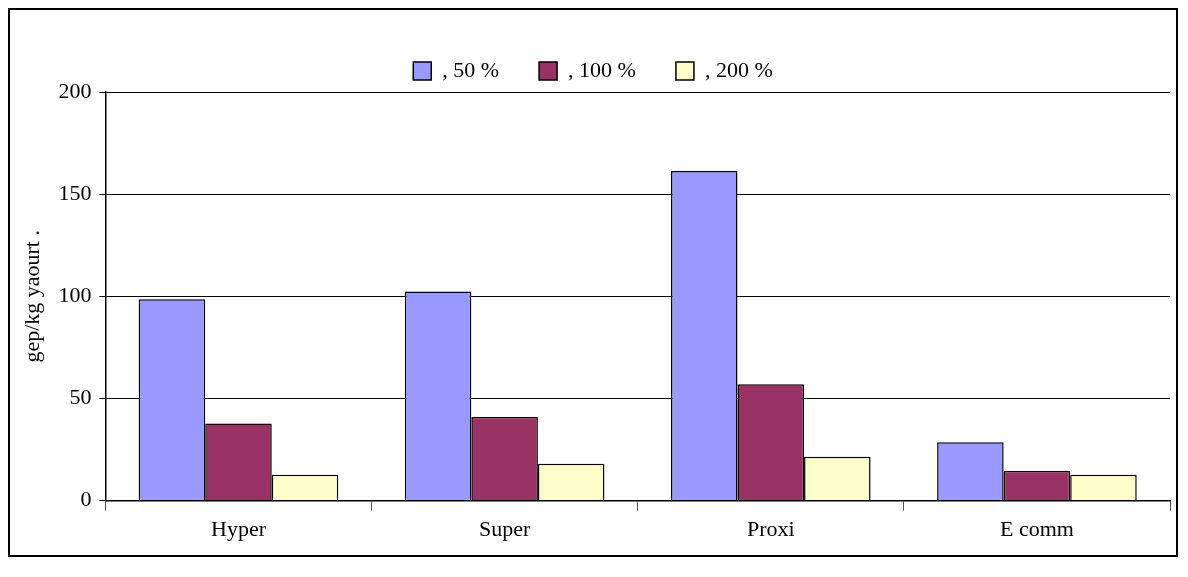 This screenshot has width=1188, height=577. What do you see at coordinates (770, 528) in the screenshot?
I see `x-tick-label: Proxi` at bounding box center [770, 528].